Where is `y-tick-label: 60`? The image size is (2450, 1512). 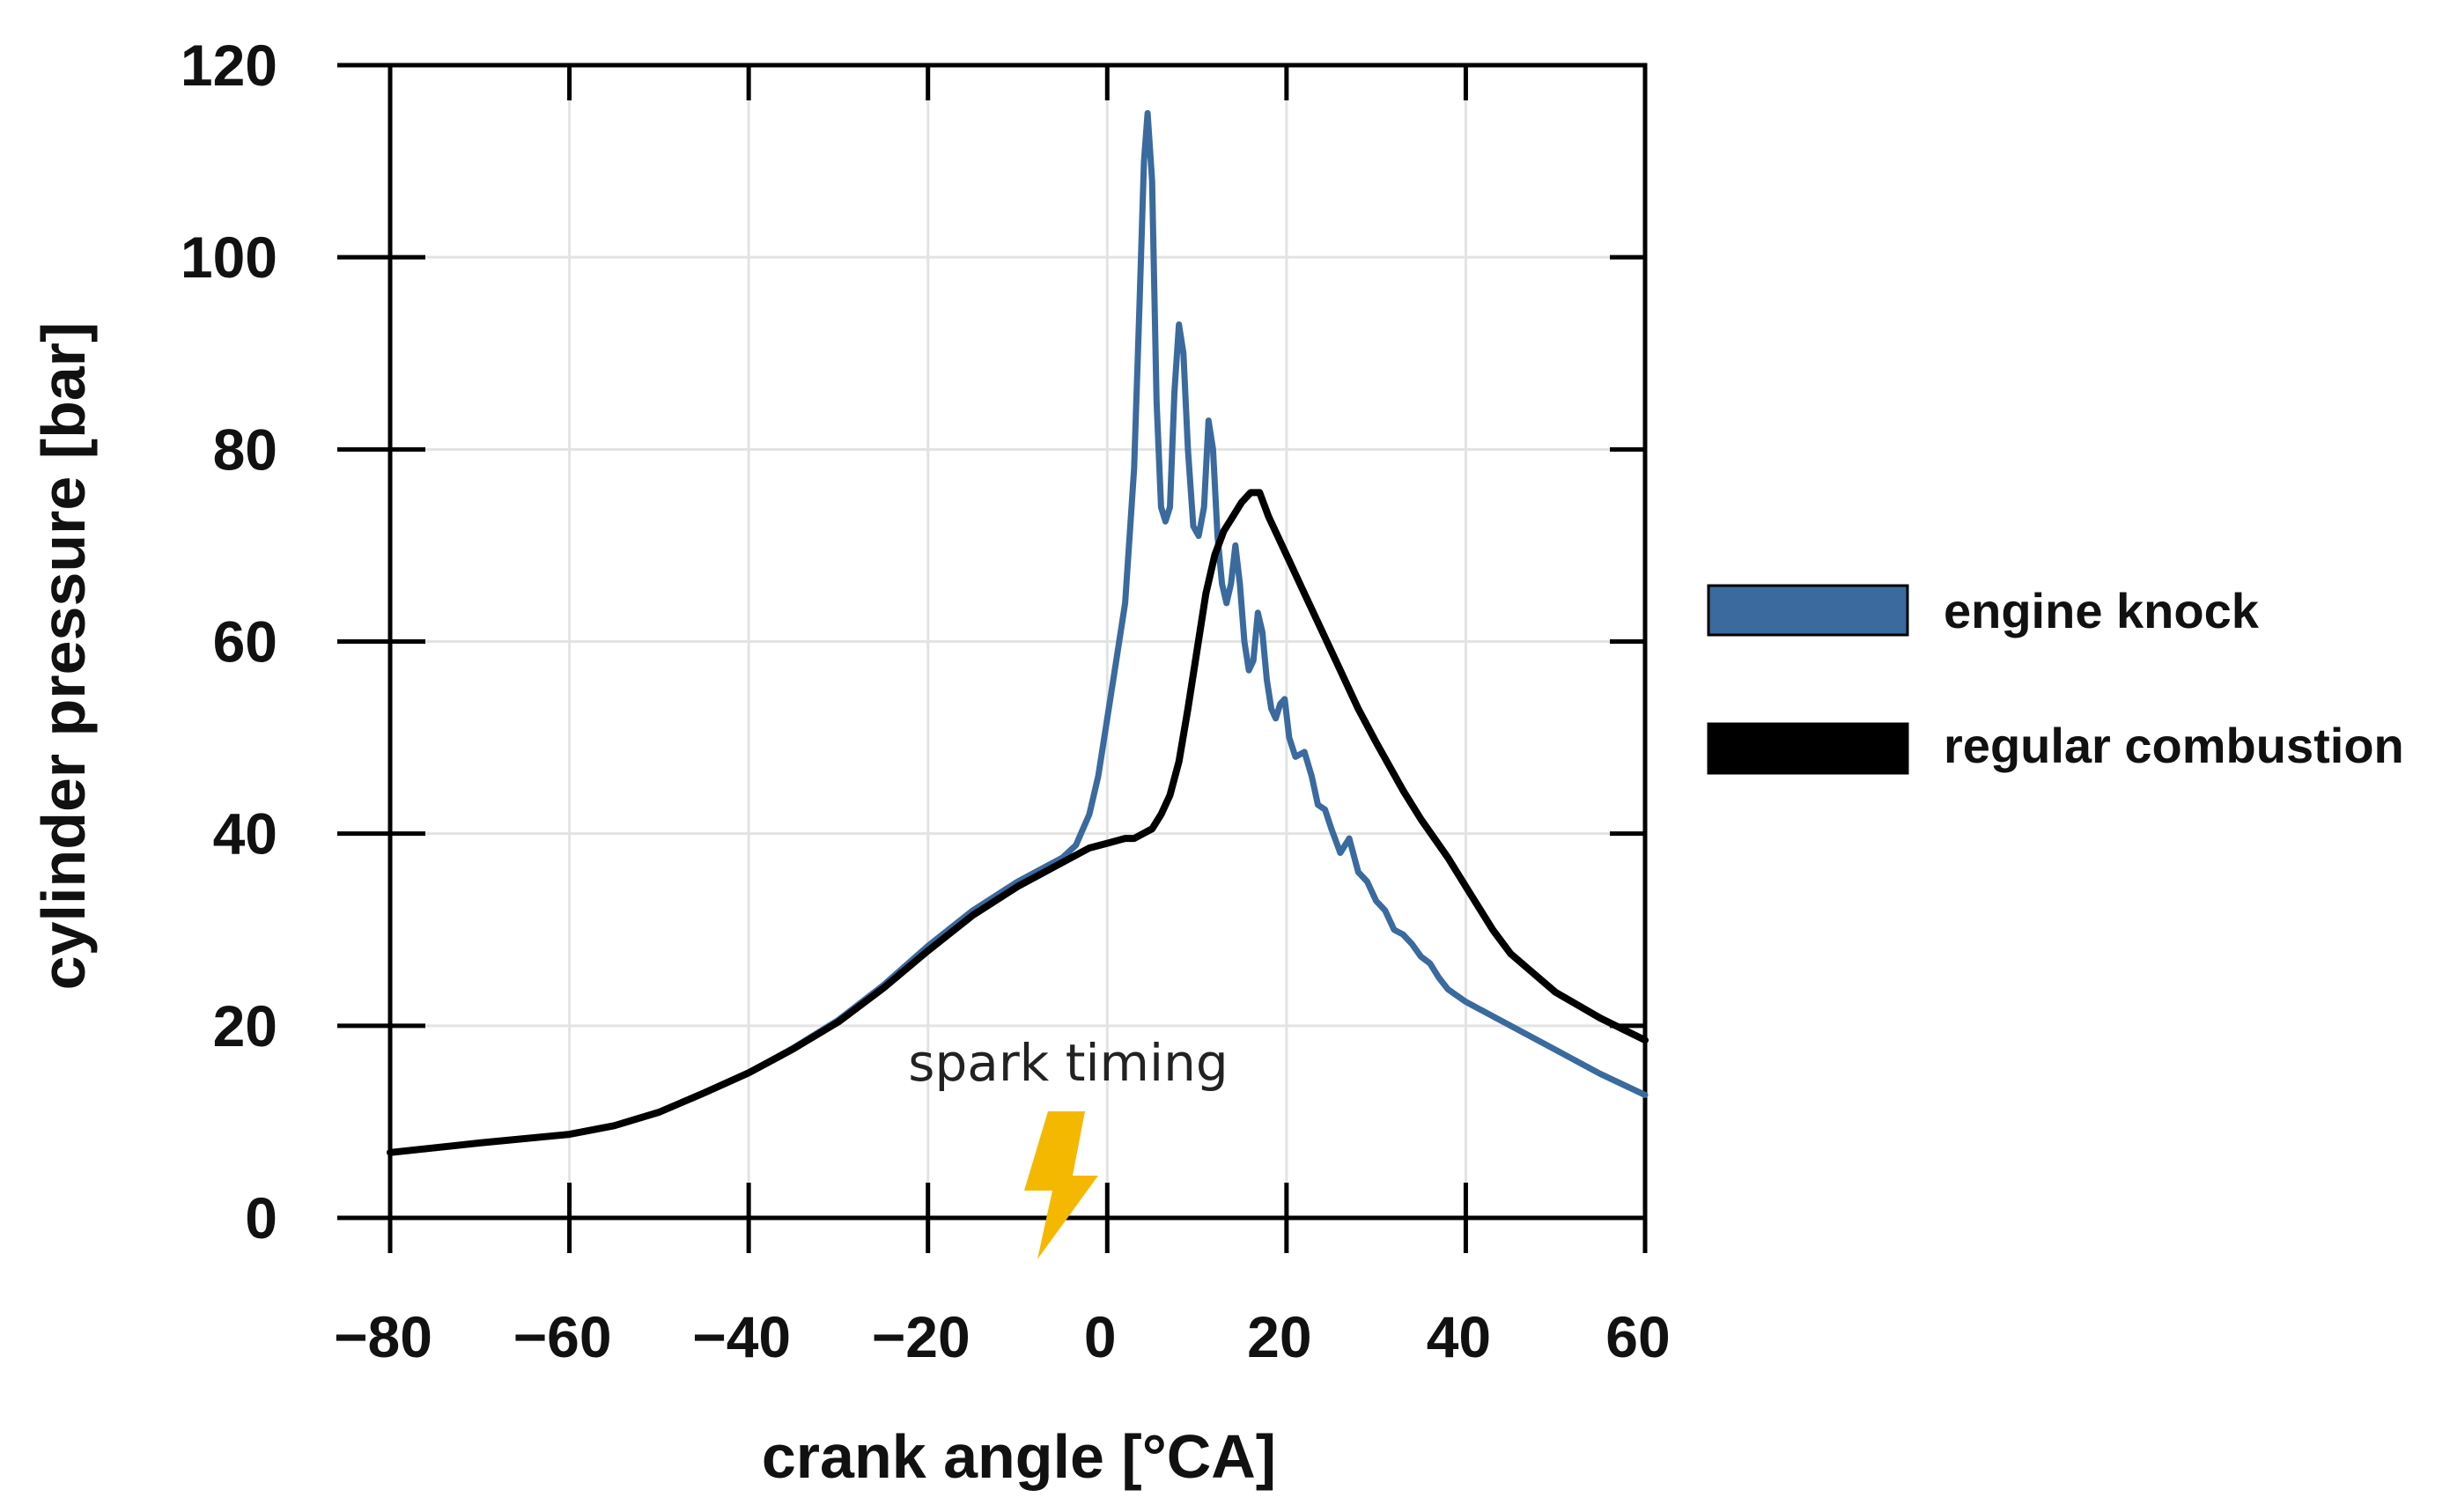
y-tick-label: 60 is located at coordinates (245, 642).